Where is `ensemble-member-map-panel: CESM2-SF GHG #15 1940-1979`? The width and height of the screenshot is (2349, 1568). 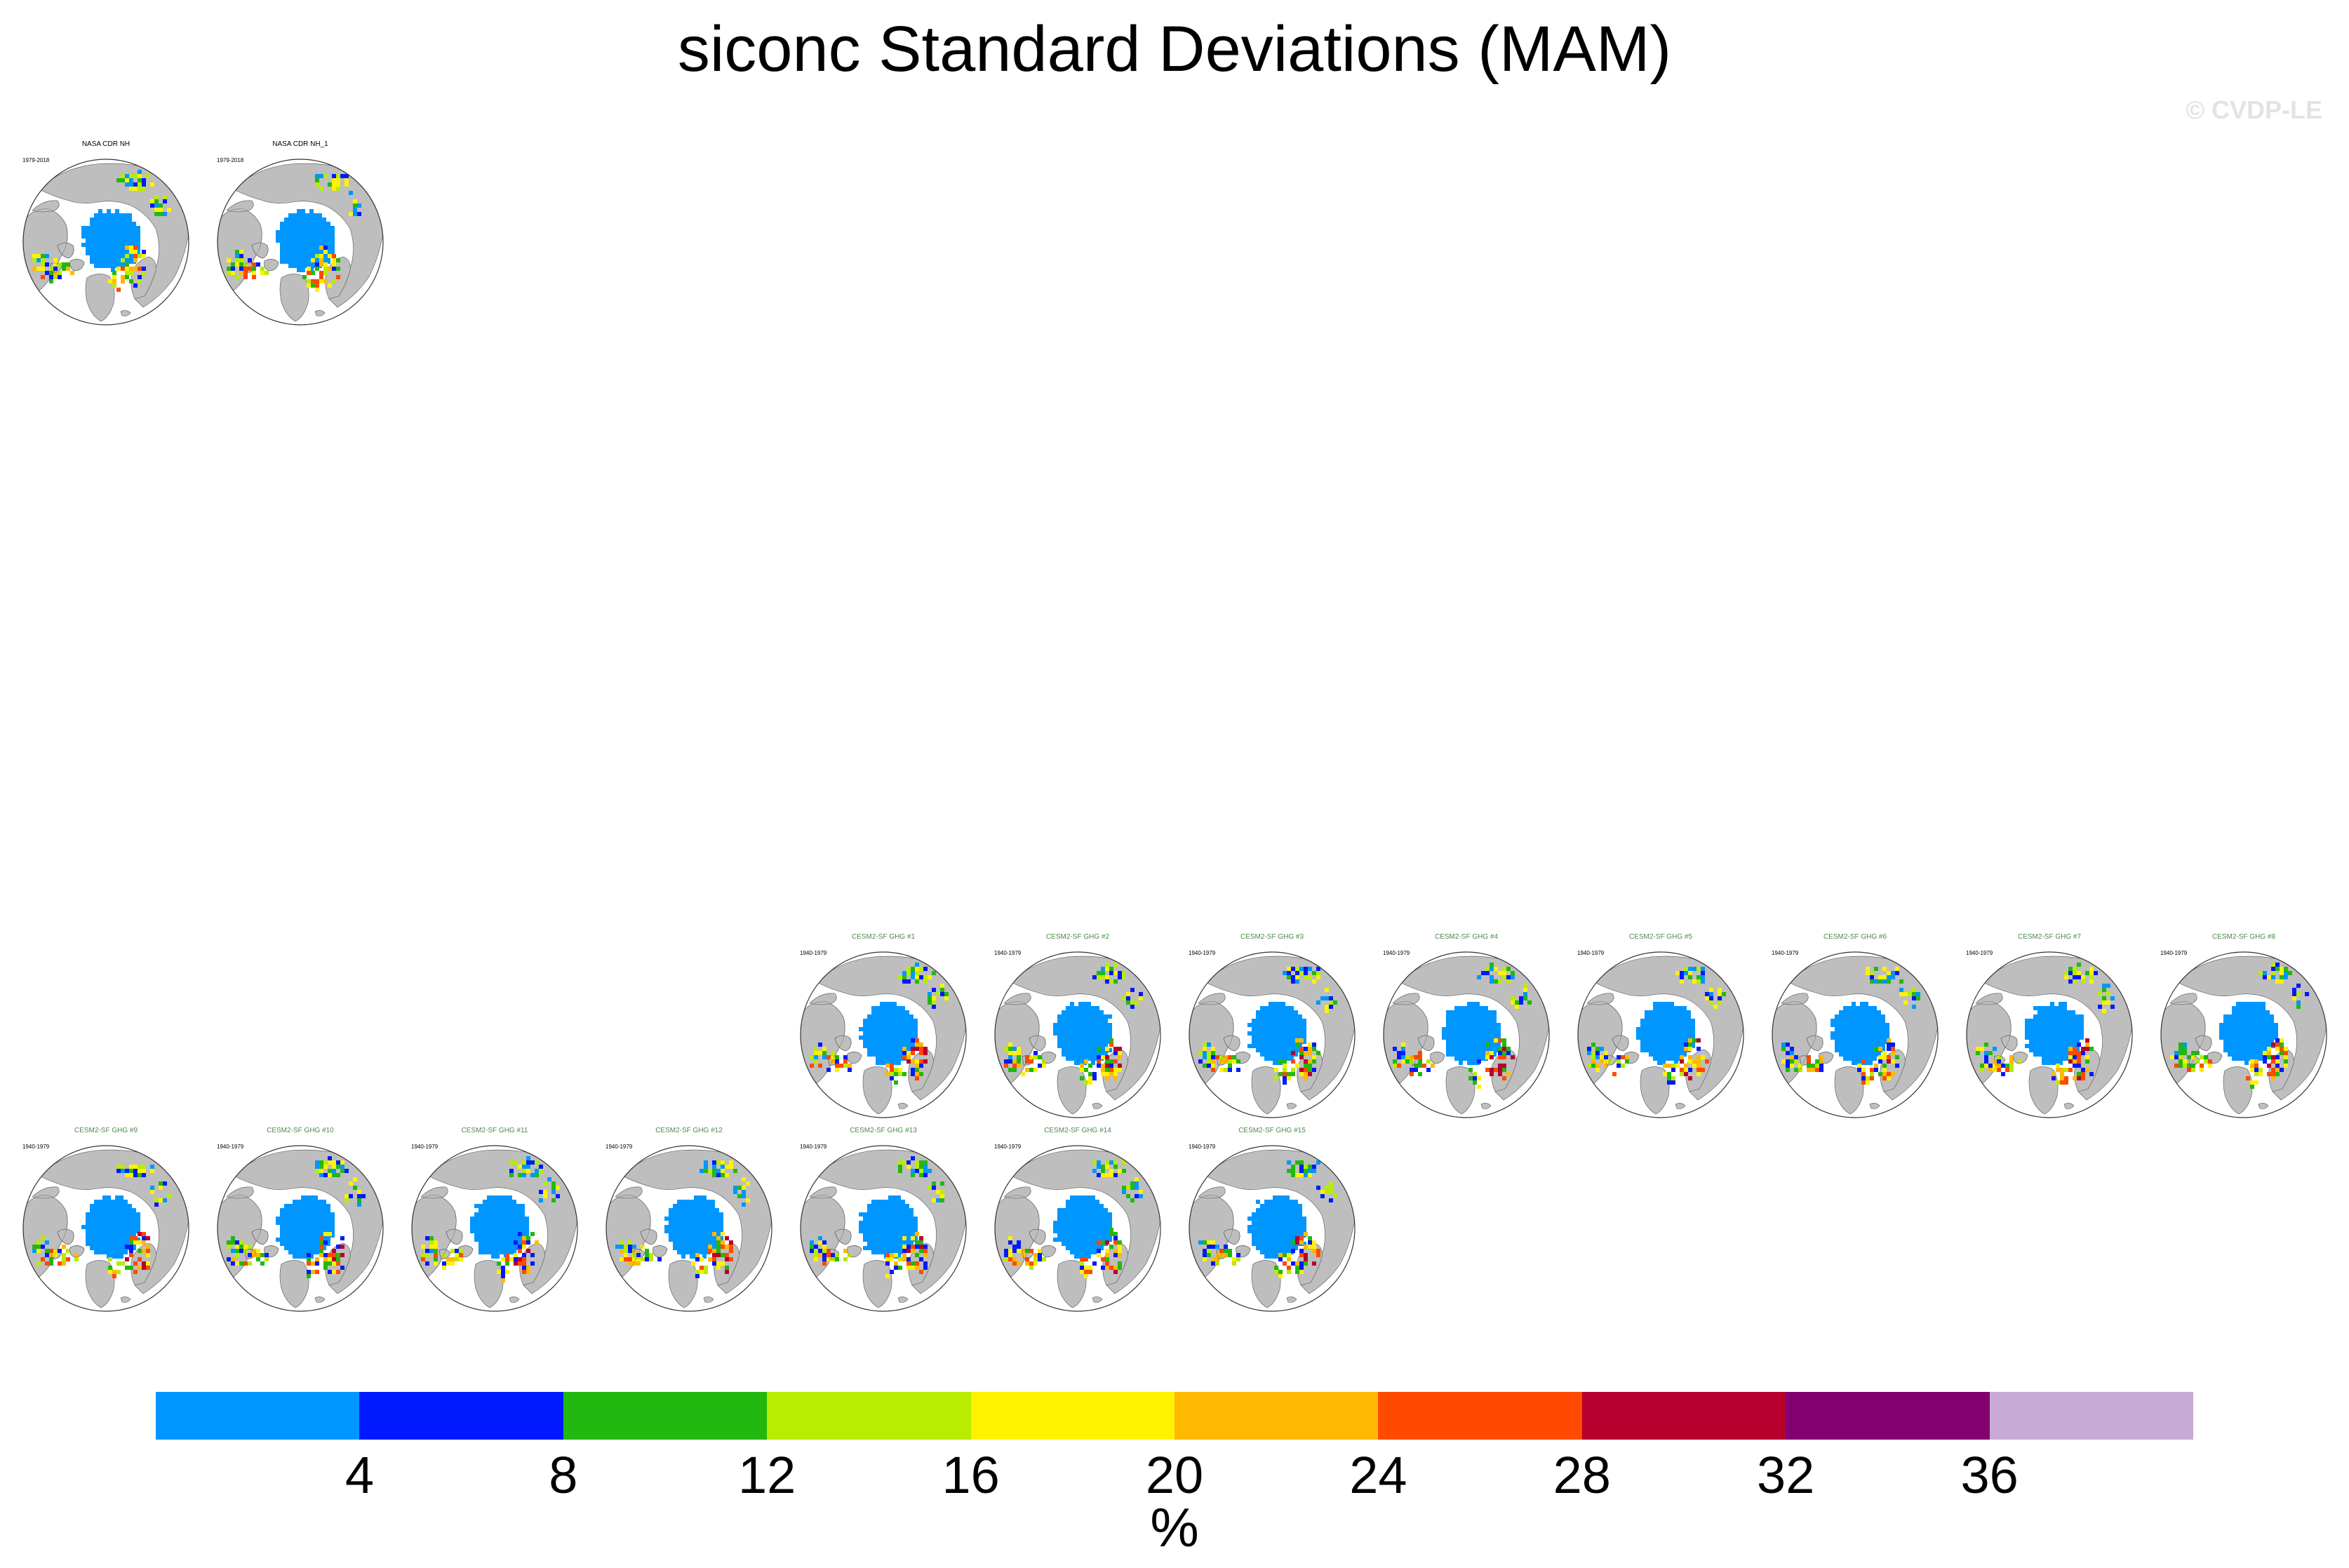
ensemble-member-map-panel: CESM2-SF GHG #15 1940-1979 is located at coordinates (1272, 1225).